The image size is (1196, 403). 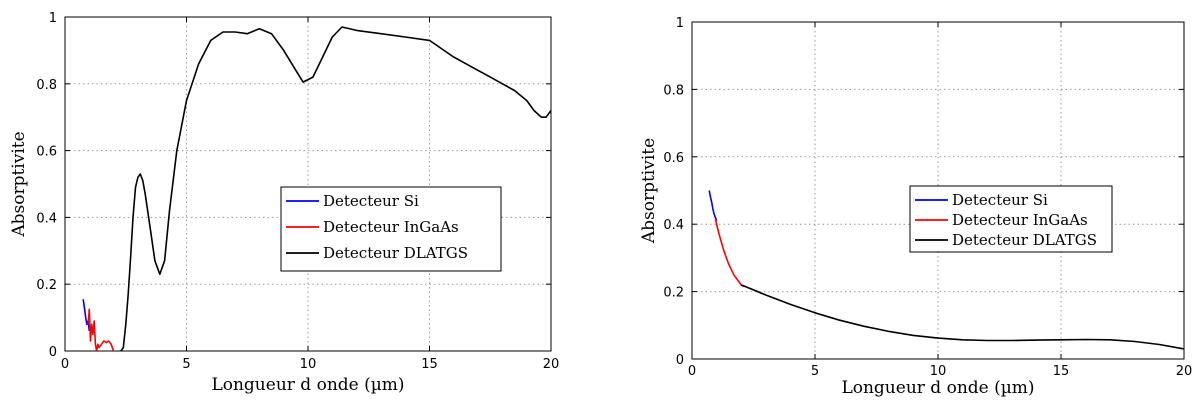 I want to click on series-line-detecteur-si, so click(x=713, y=206).